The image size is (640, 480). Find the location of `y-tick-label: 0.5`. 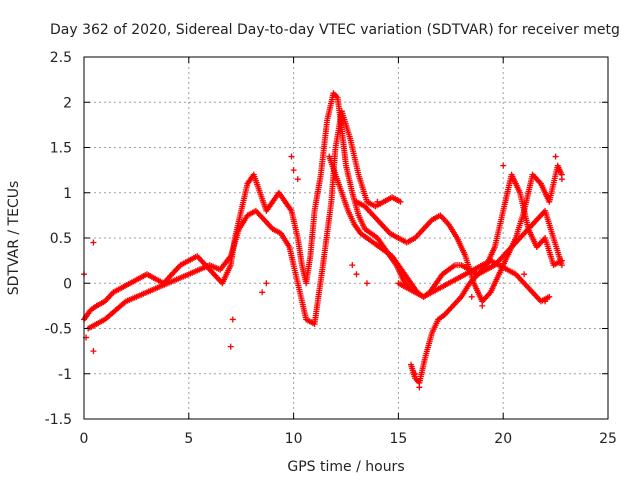

y-tick-label: 0.5 is located at coordinates (61, 239).